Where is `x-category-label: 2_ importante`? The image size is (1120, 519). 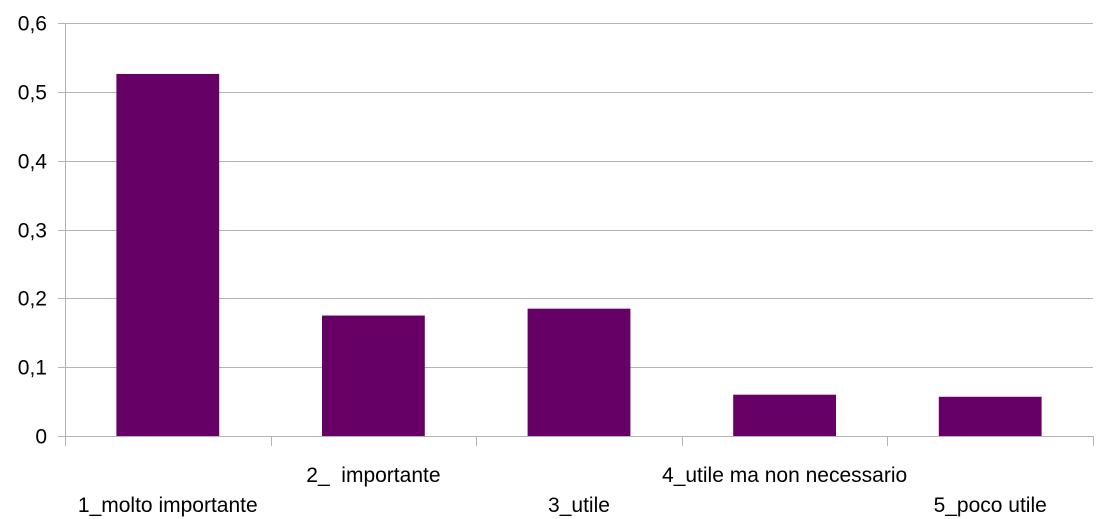
x-category-label: 2_ importante is located at coordinates (373, 475).